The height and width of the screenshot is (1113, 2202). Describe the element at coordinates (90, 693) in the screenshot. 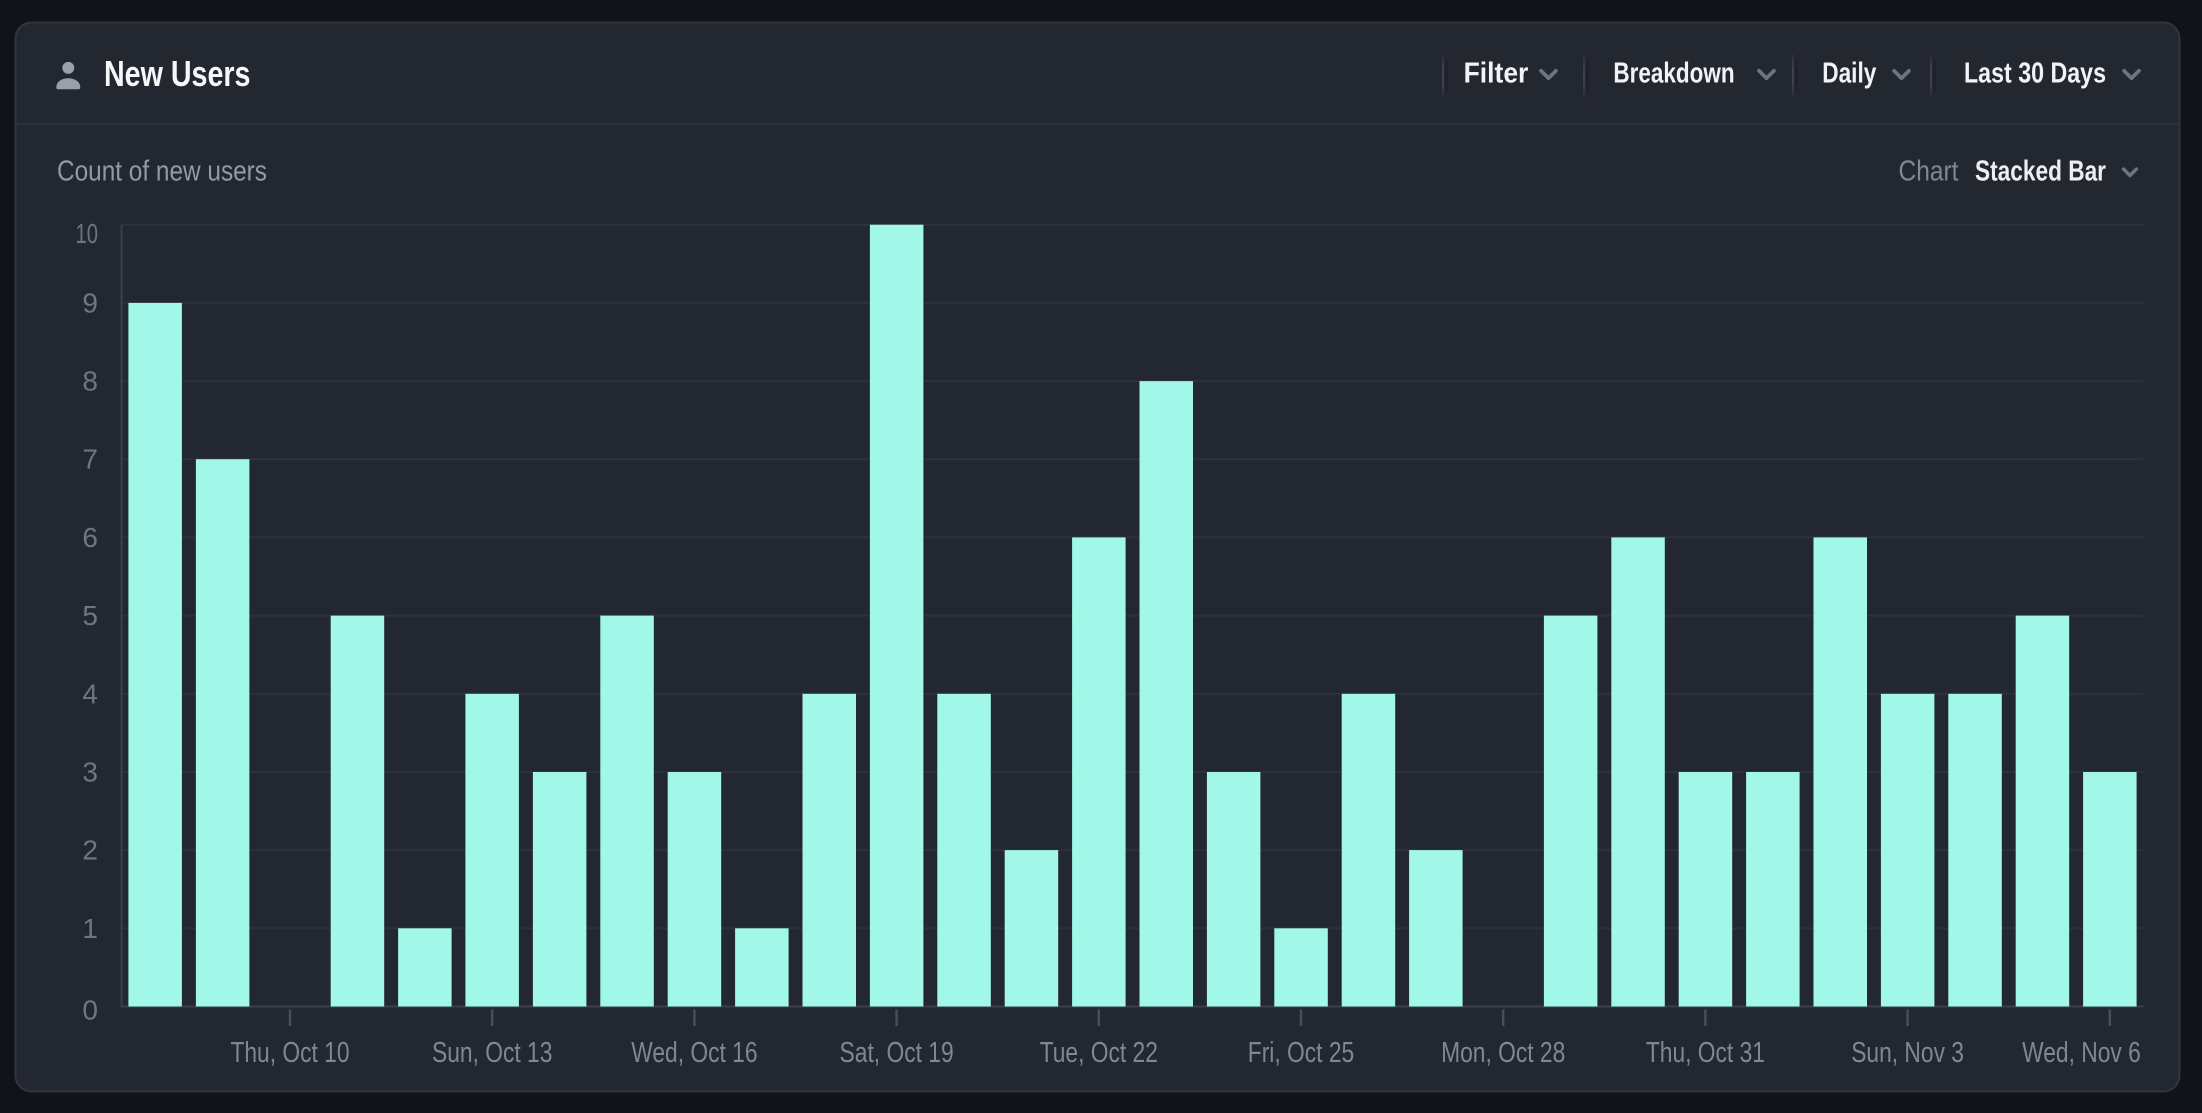

I see `svg-text: 4` at that location.